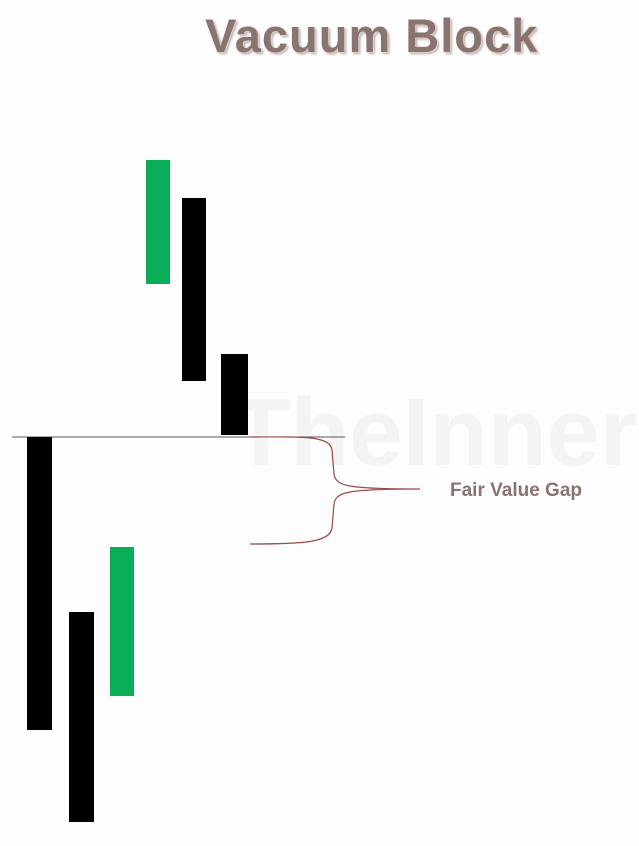 This screenshot has width=639, height=846. I want to click on fair-value-gap-brace, so click(335, 490).